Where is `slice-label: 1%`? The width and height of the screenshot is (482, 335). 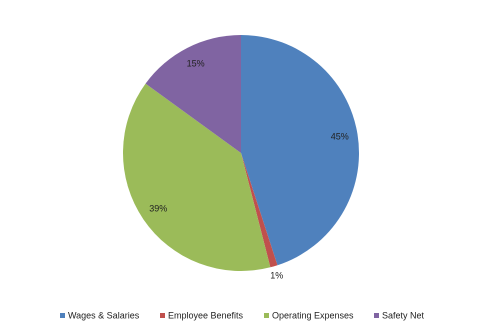 slice-label: 1% is located at coordinates (276, 275).